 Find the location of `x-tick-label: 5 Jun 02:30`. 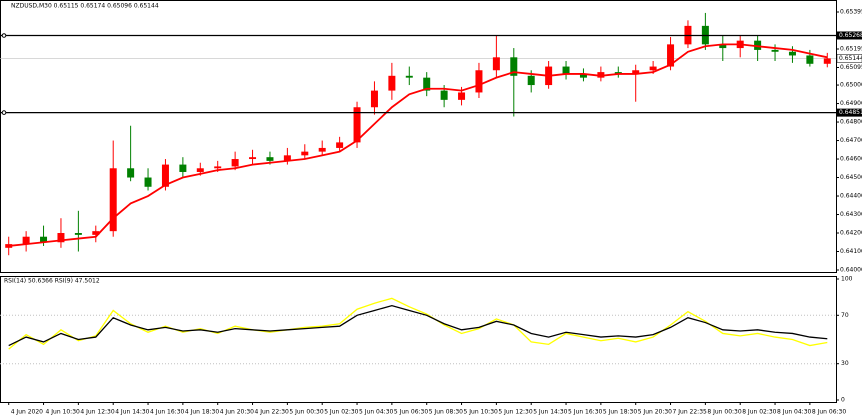

x-tick-label: 5 Jun 02:30 is located at coordinates (341, 412).